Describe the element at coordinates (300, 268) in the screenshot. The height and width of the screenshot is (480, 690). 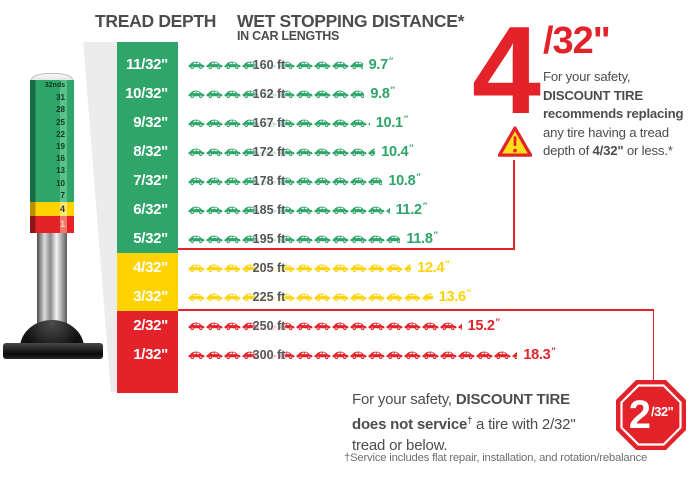
I see `car-row: 205 ft` at that location.